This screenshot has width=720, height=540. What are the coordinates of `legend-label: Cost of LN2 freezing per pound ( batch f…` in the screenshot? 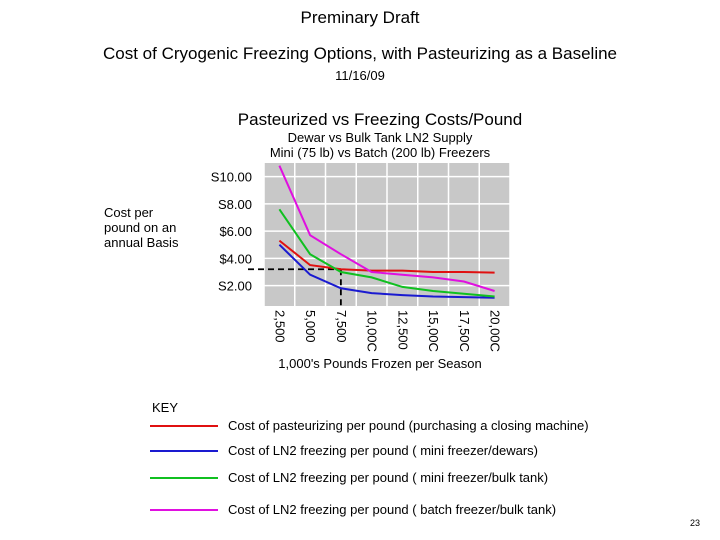 It's located at (392, 509).